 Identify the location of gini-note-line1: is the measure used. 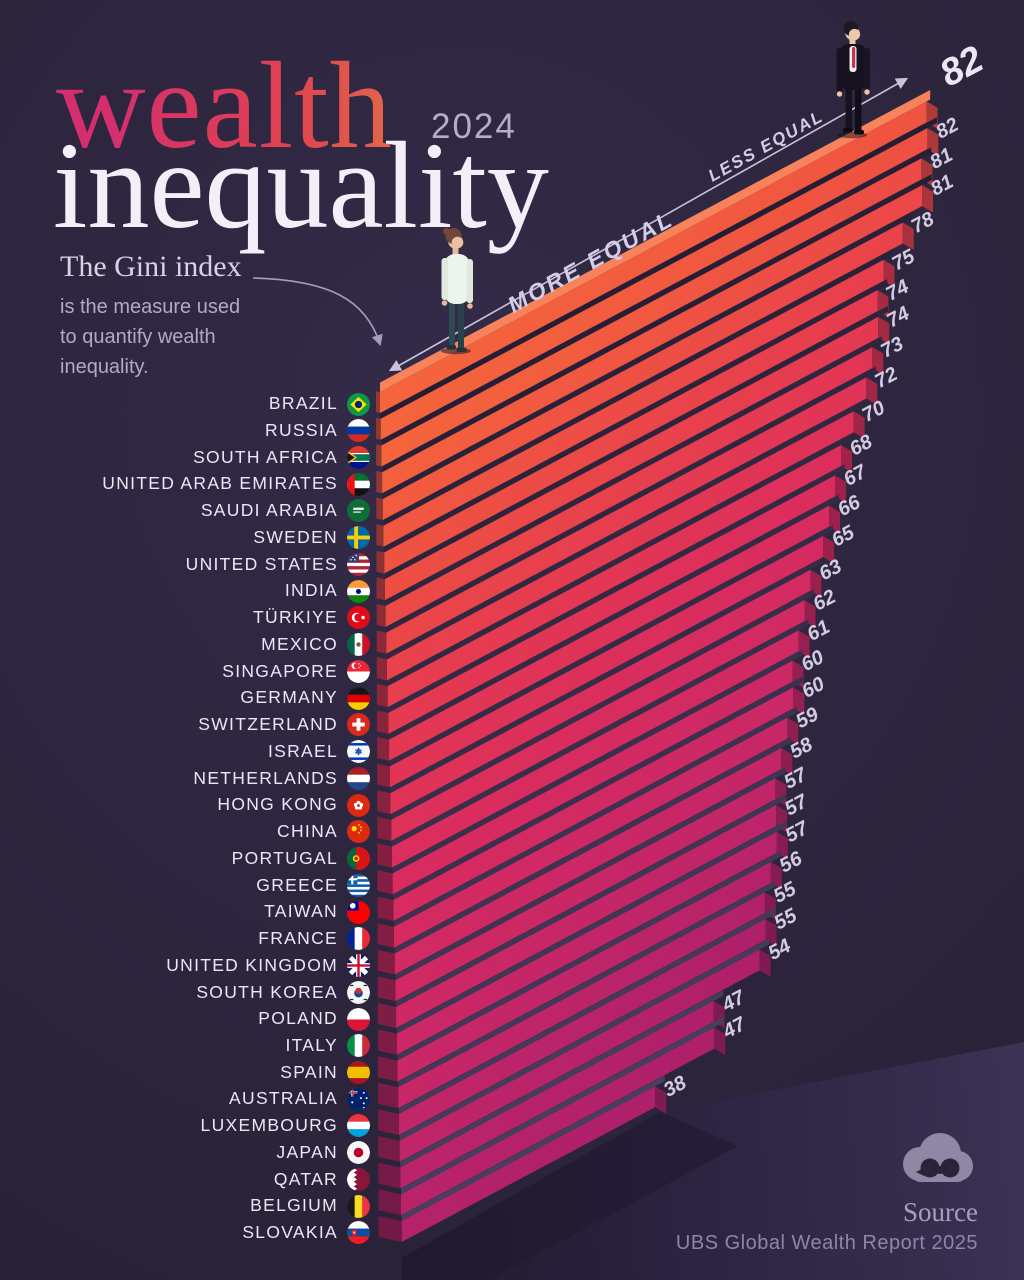
(150, 307).